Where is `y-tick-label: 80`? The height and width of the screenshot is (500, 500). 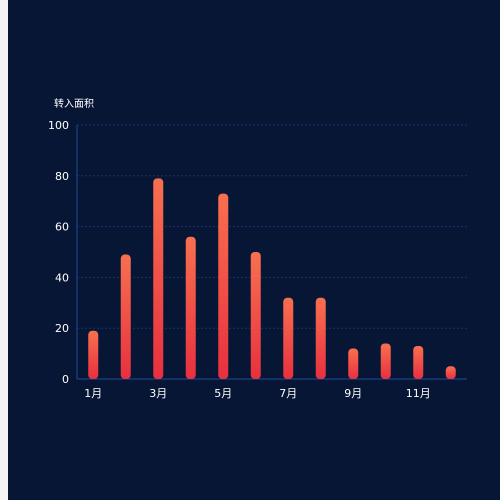
y-tick-label: 80 is located at coordinates (62, 176).